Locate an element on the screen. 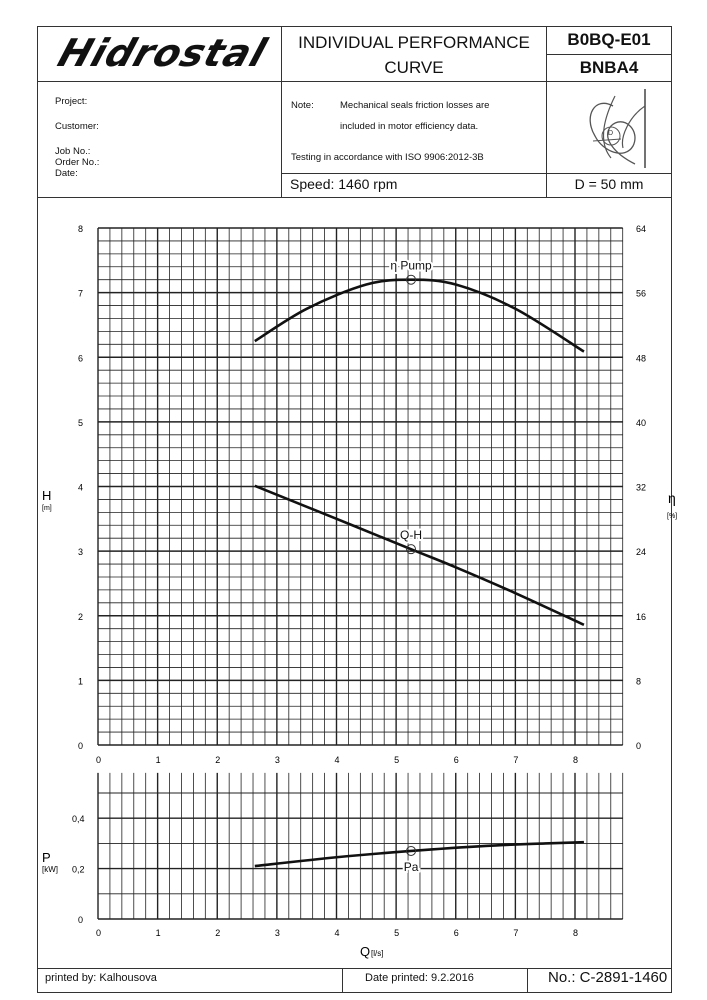 Image resolution: width=707 pixels, height=1000 pixels. y2-tick-label: 32 is located at coordinates (641, 488).